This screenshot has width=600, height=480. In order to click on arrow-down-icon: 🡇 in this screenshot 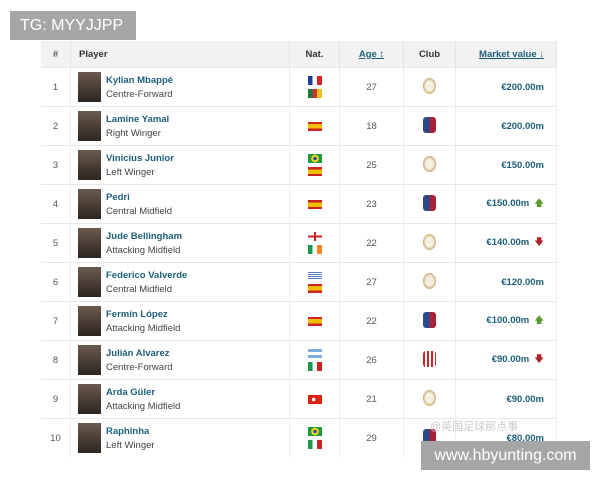, I will do `click(539, 359)`.